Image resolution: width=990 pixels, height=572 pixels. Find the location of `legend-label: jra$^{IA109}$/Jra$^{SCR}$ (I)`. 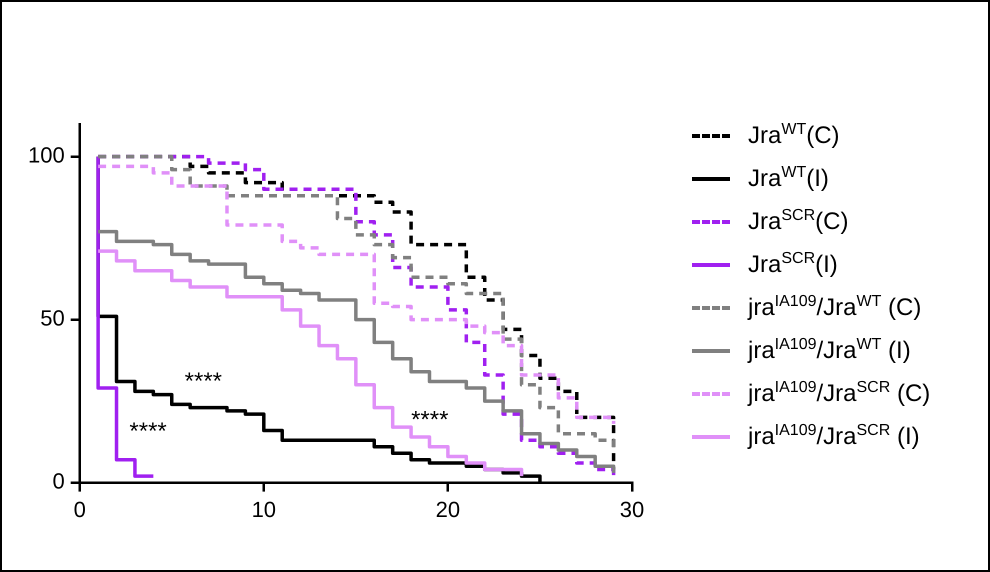

legend-label: jra$^{IA109}$/Jra$^{SCR}$ (I) is located at coordinates (834, 436).